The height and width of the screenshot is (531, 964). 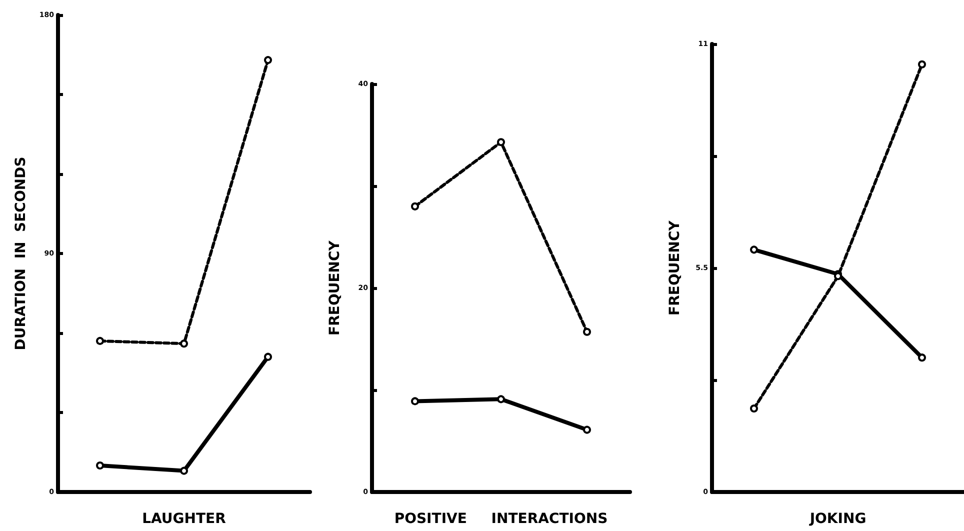 I want to click on x-axis-title: JOKING, so click(x=837, y=519).